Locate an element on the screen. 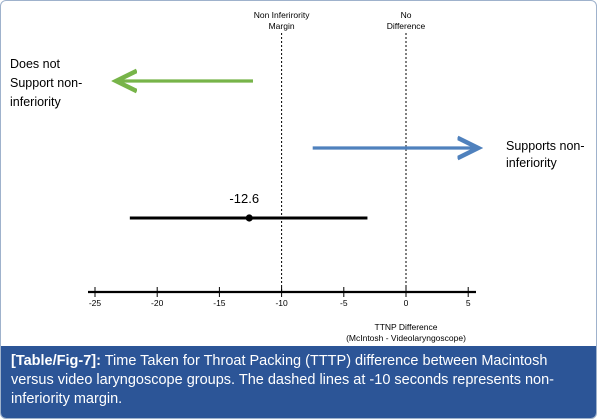 The width and height of the screenshot is (597, 419). reference-label-1-0: No is located at coordinates (406, 15).